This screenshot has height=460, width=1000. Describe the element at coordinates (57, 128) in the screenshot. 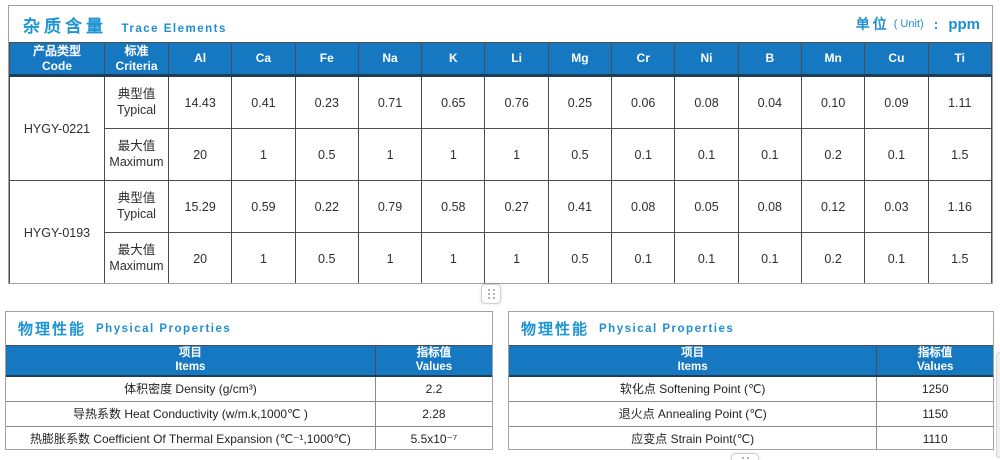

I see `product-code-cell: HYGY-0221` at that location.